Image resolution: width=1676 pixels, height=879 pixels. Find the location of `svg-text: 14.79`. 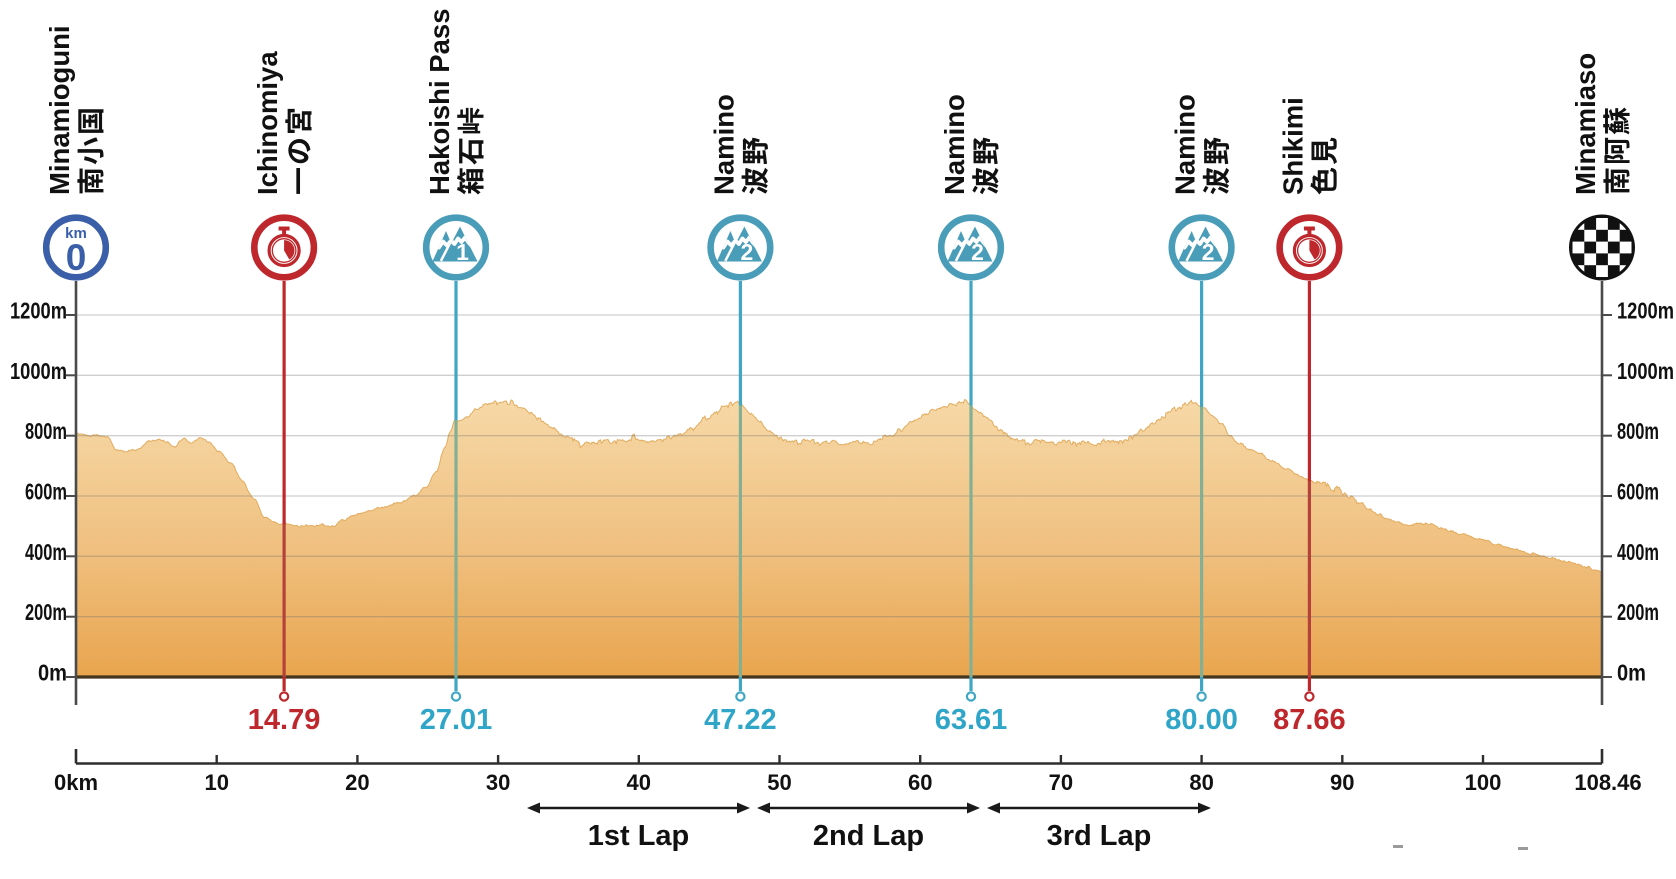

svg-text: 14.79 is located at coordinates (284, 720).